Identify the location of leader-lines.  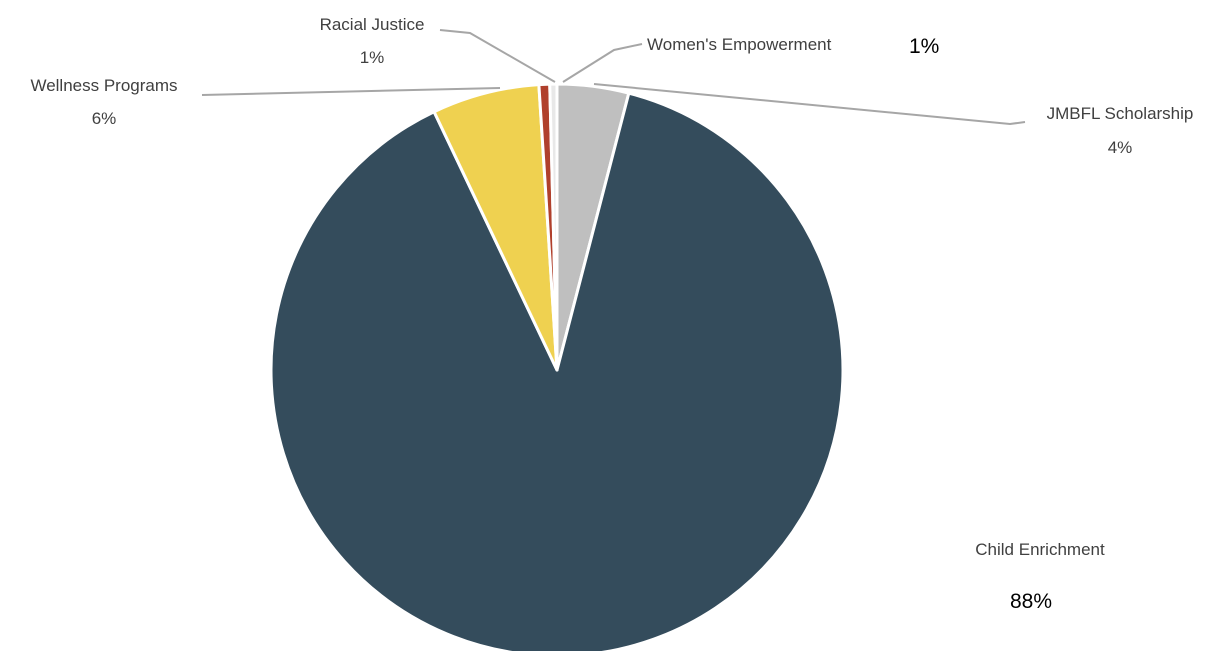
(613, 77).